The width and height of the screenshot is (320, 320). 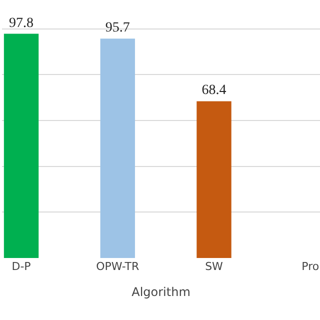 I want to click on data-label: 68.4, so click(x=214, y=90).